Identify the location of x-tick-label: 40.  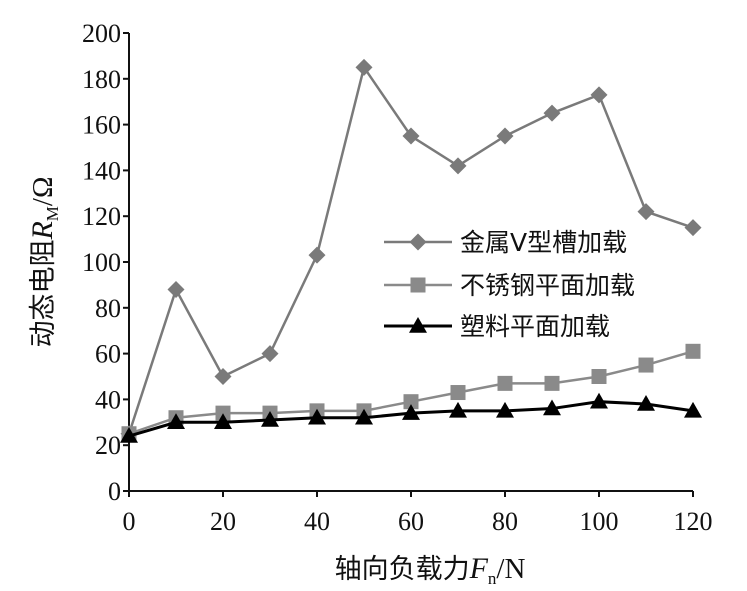
(317, 521).